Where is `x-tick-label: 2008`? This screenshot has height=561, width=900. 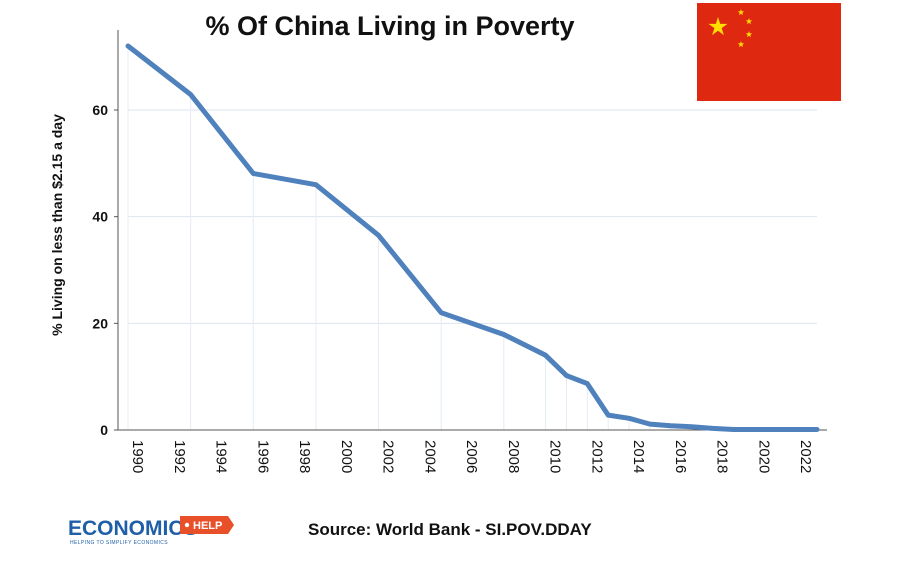
x-tick-label: 2008 is located at coordinates (513, 456).